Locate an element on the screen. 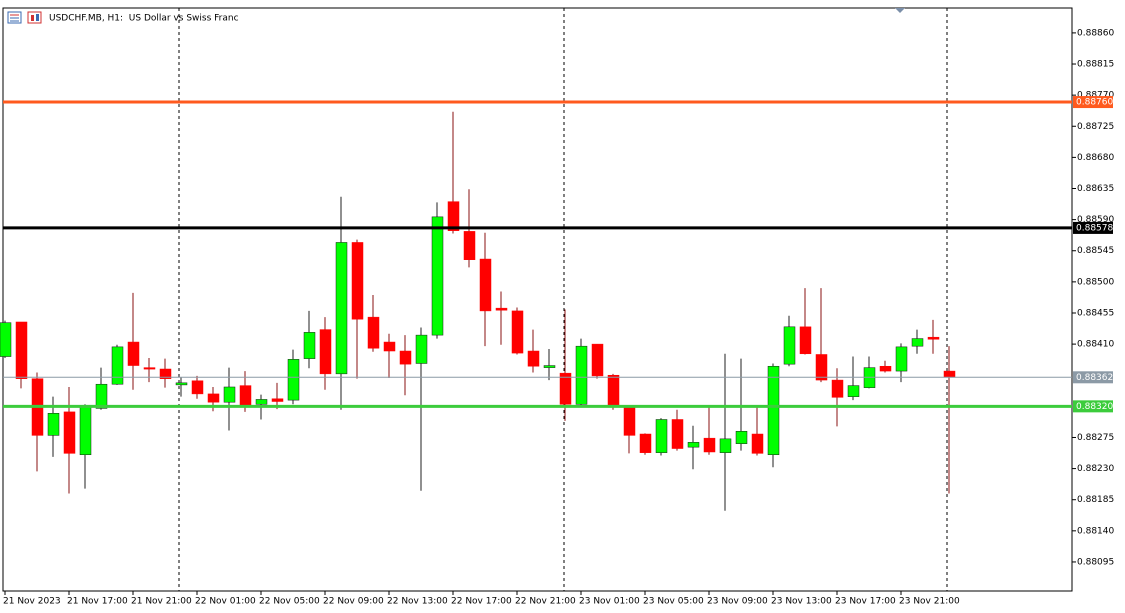 Image resolution: width=1125 pixels, height=613 pixels. y-tick-label: 0.88410 is located at coordinates (1095, 345).